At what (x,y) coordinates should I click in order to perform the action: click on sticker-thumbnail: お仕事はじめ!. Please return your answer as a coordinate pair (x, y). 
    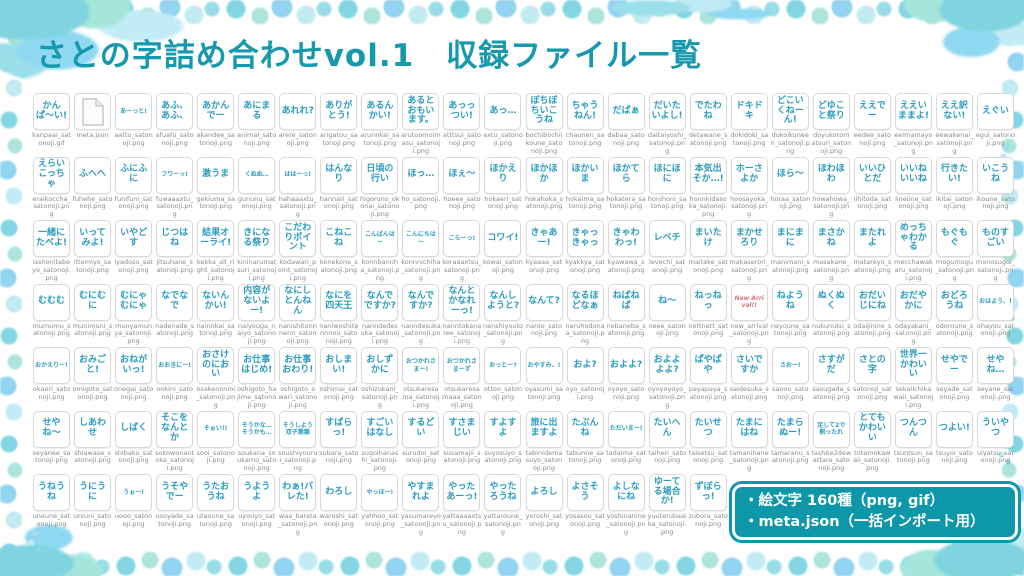
    Looking at the image, I should click on (257, 365).